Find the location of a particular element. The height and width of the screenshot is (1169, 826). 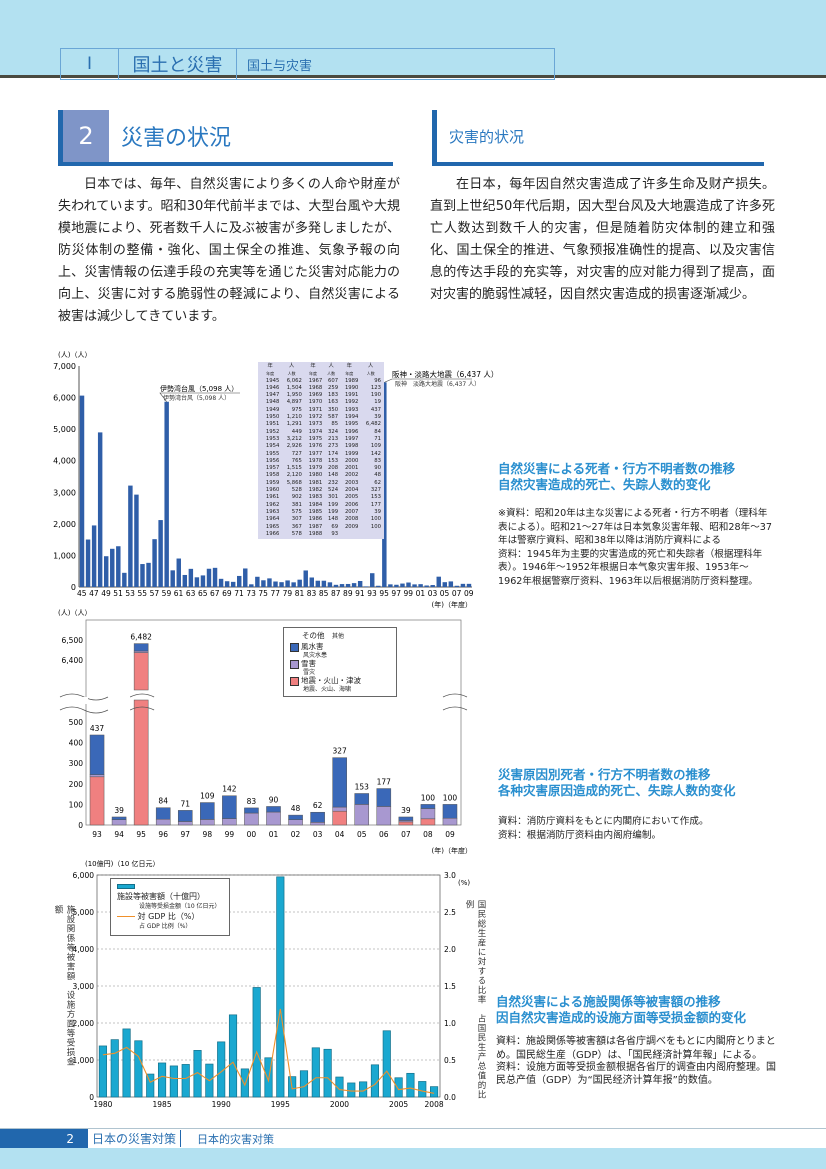

legend-snow-zh: 雪灾 is located at coordinates (309, 672).